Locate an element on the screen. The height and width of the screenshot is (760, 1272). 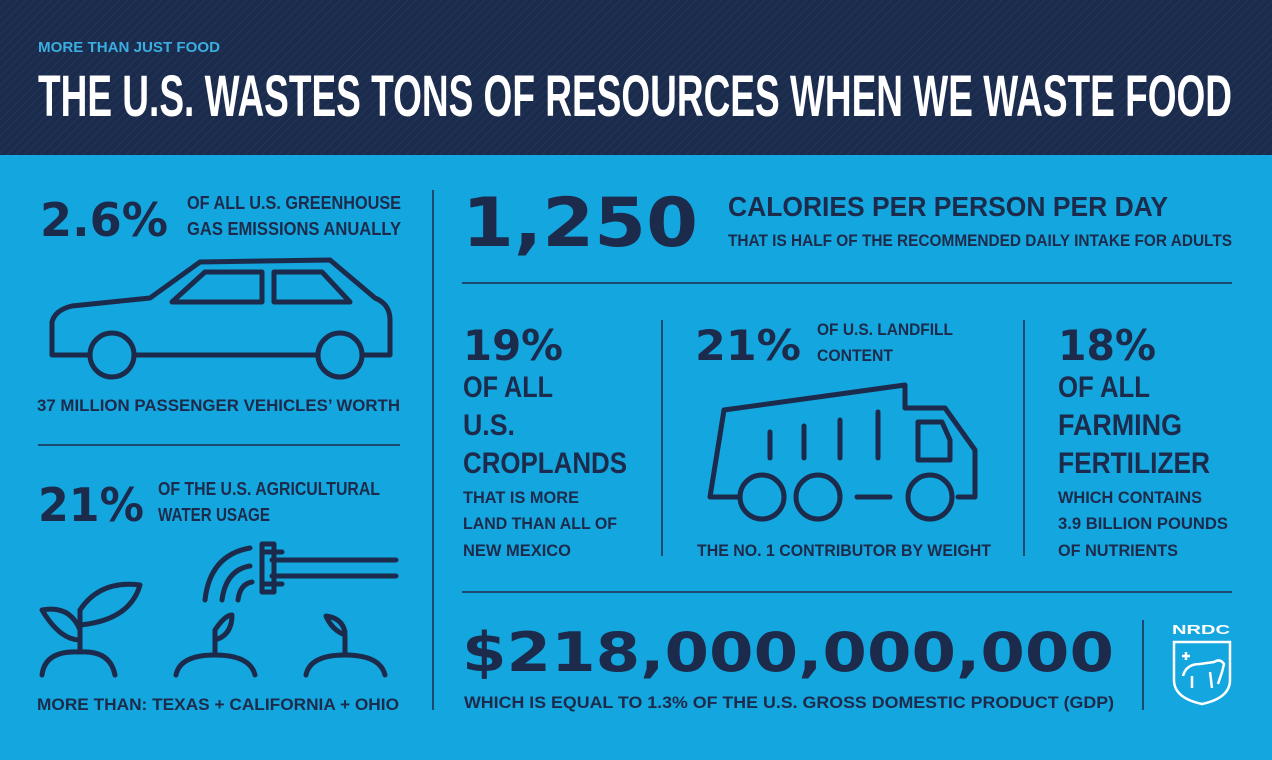
text: 3.9 BILLION POUNDS is located at coordinates (1143, 523).